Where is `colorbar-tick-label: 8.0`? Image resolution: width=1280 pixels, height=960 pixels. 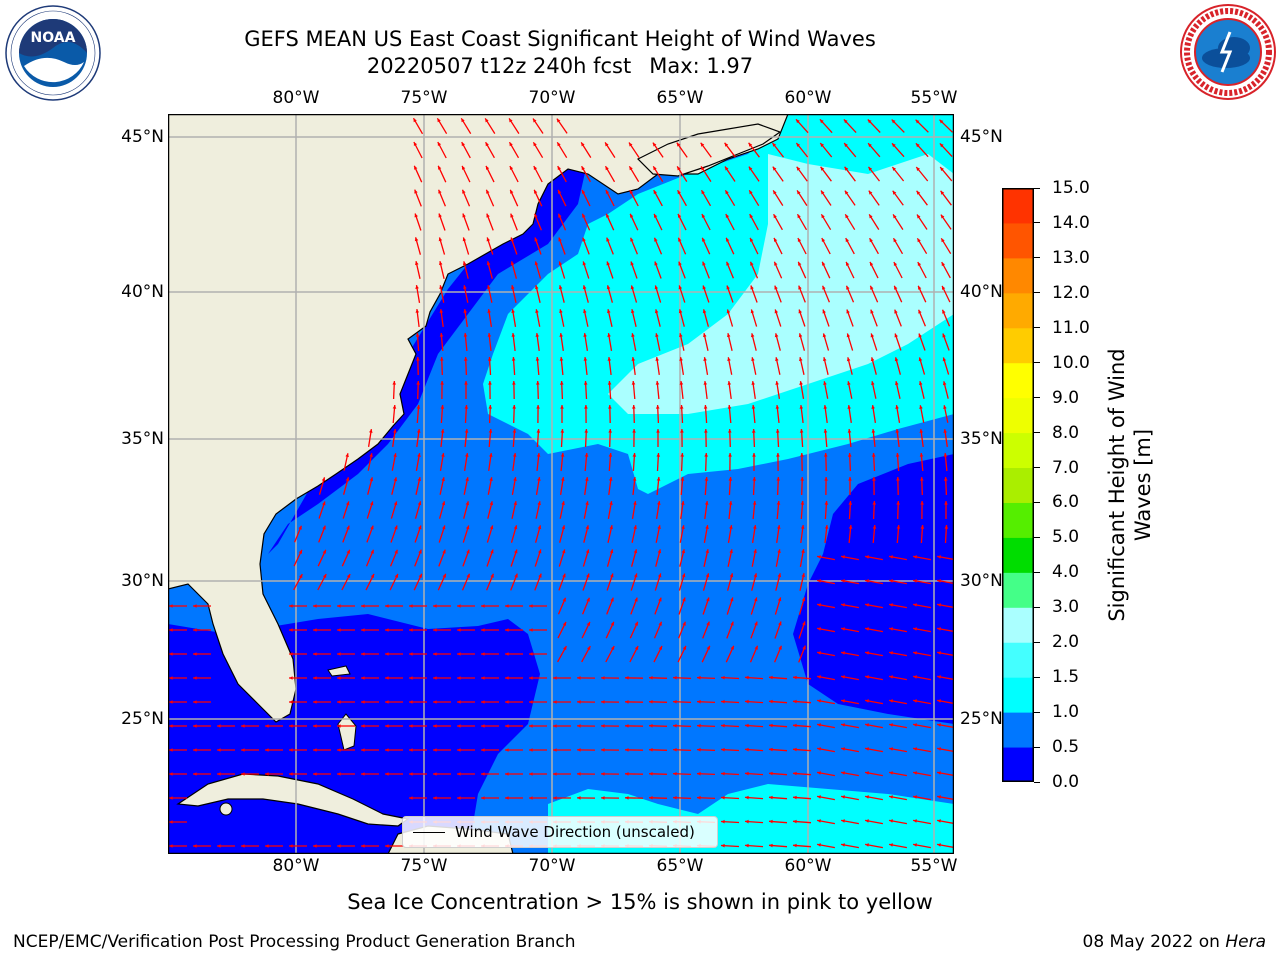 colorbar-tick-label: 8.0 is located at coordinates (1066, 432).